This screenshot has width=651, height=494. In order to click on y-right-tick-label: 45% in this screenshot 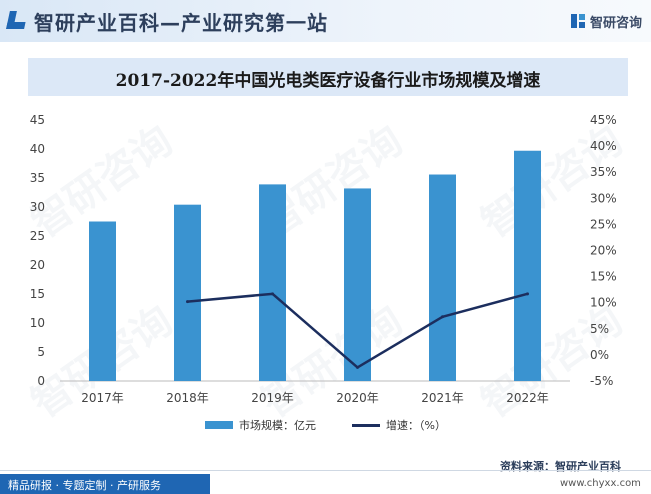, I will do `click(603, 120)`.